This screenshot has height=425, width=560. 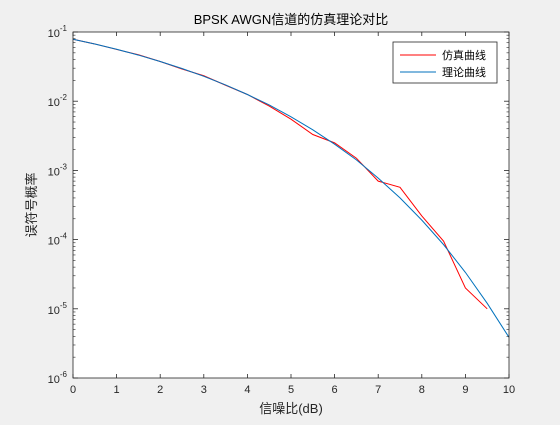 I want to click on y-tick-label: 10⁻⁴, so click(x=58, y=240).